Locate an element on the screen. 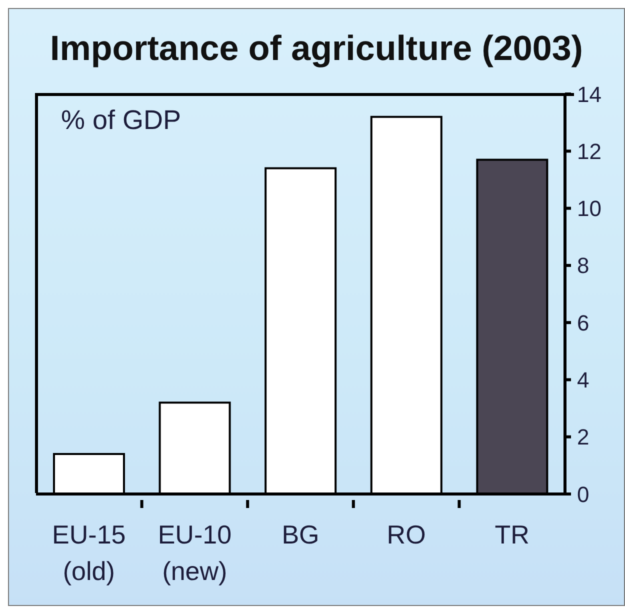  x-tick-label: TR is located at coordinates (512, 534).